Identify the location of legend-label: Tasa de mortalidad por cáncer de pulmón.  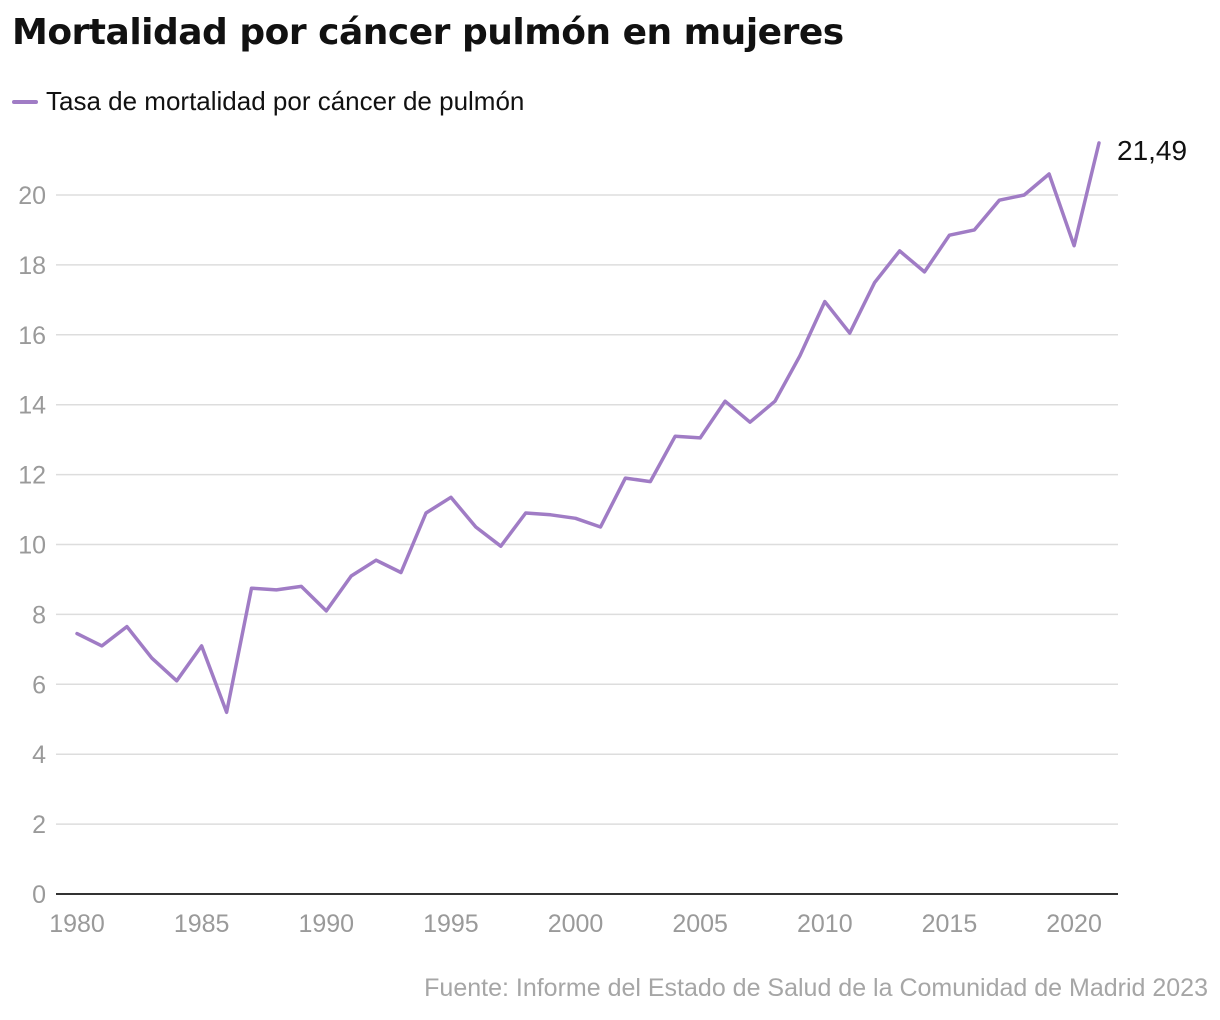
(285, 101).